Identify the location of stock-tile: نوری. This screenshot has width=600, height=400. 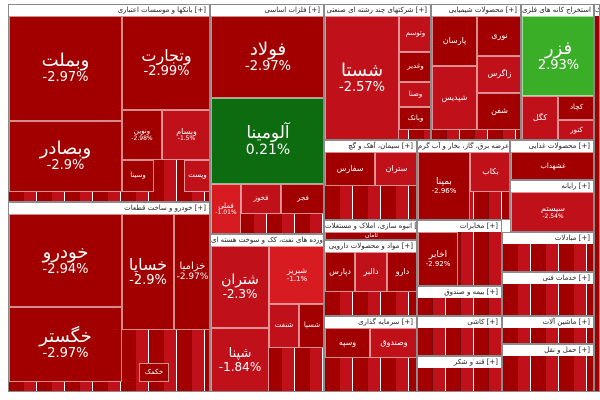
(498, 36).